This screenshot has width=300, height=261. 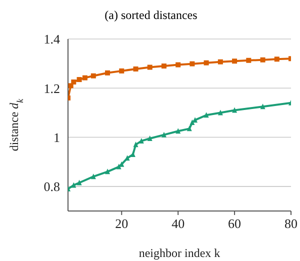 I want to click on x-tick-label: 80, so click(x=291, y=224).